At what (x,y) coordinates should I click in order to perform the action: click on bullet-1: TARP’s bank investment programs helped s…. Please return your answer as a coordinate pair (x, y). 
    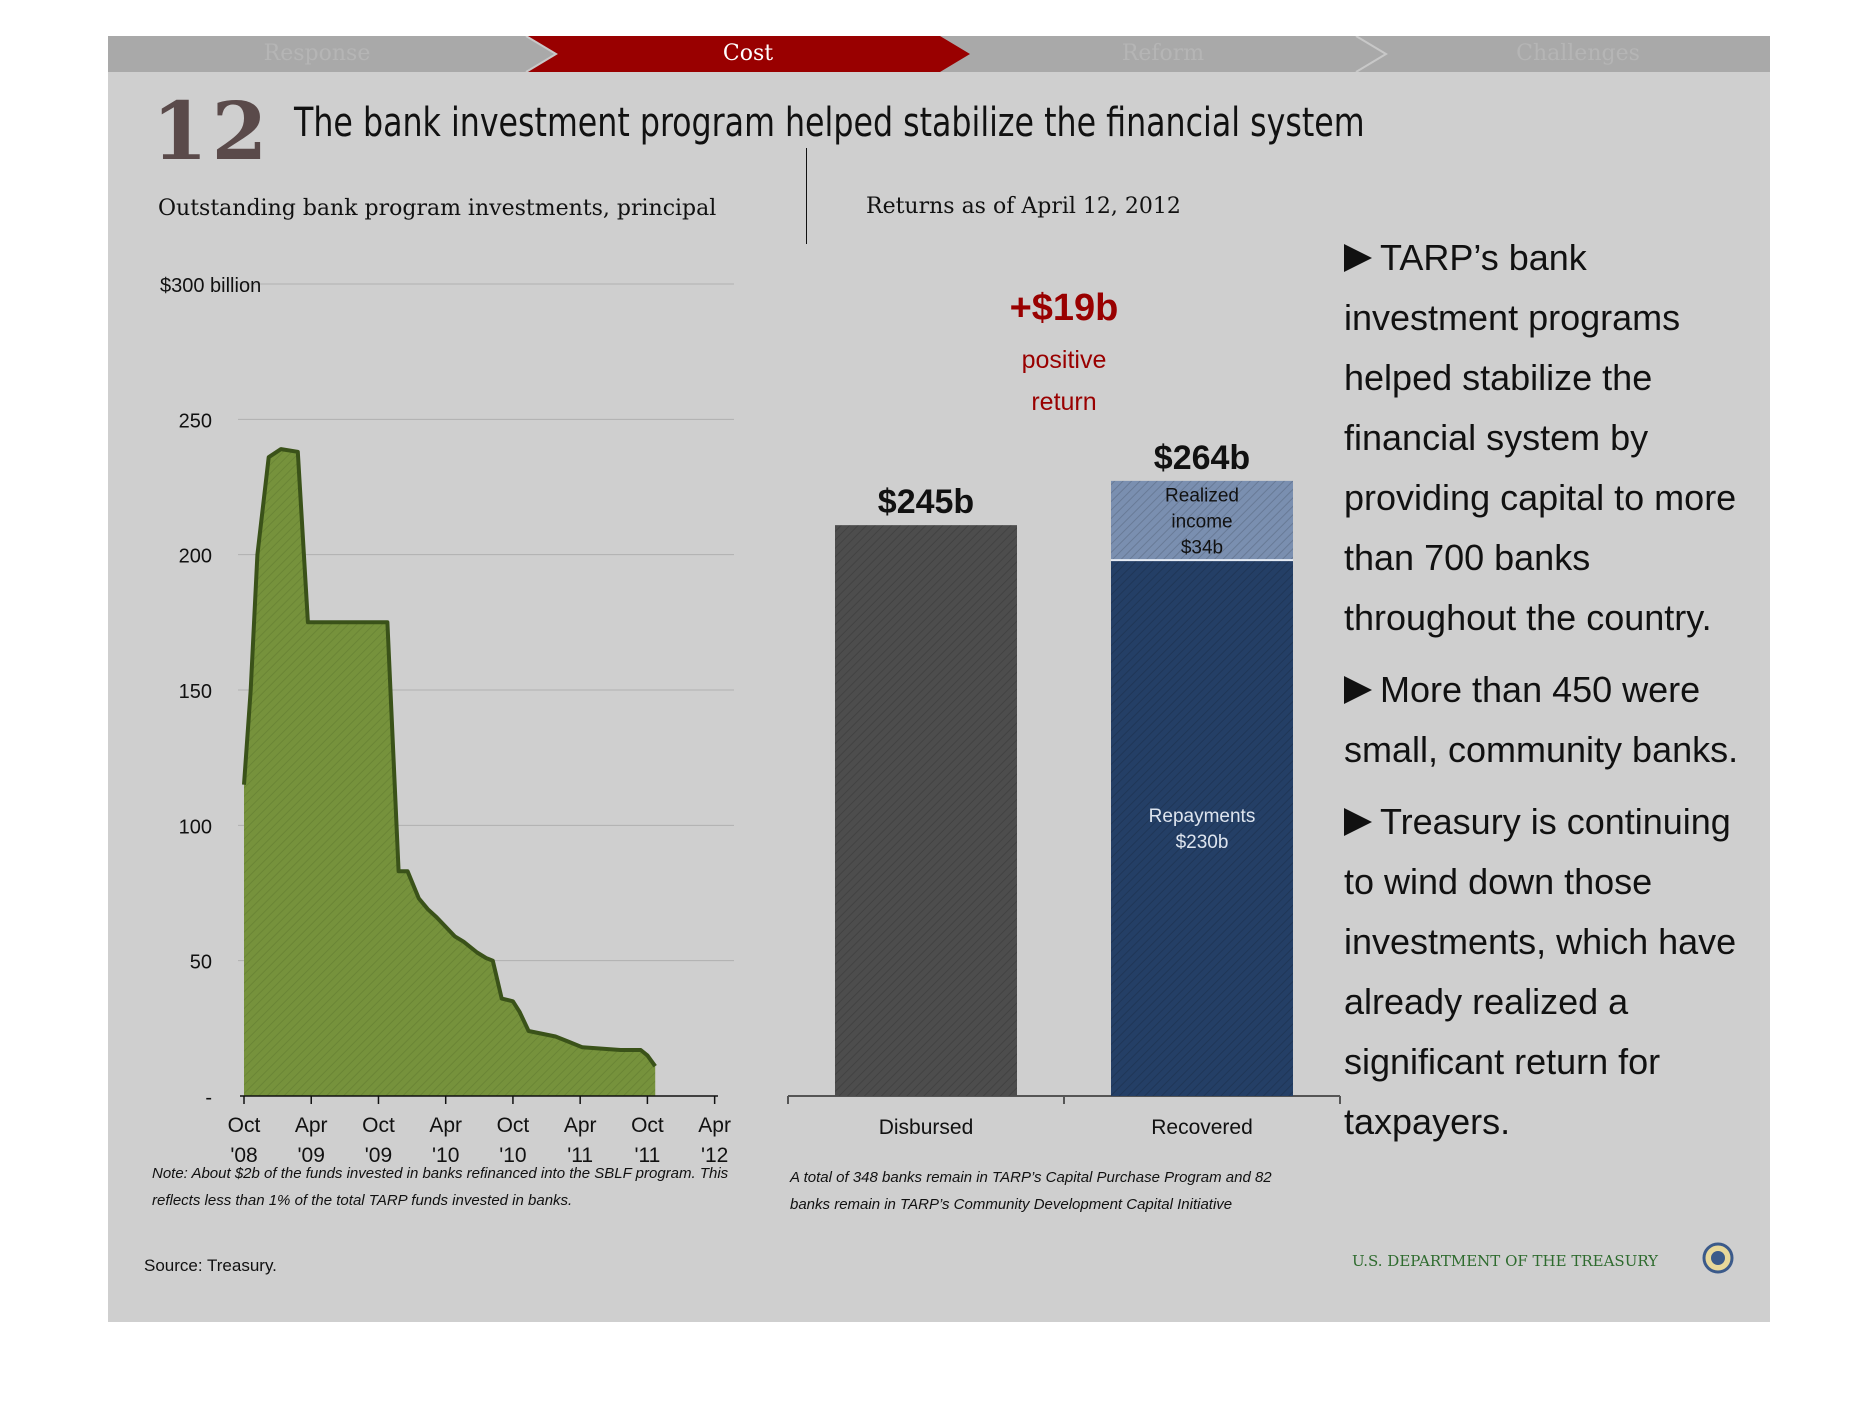
    Looking at the image, I should click on (1554, 438).